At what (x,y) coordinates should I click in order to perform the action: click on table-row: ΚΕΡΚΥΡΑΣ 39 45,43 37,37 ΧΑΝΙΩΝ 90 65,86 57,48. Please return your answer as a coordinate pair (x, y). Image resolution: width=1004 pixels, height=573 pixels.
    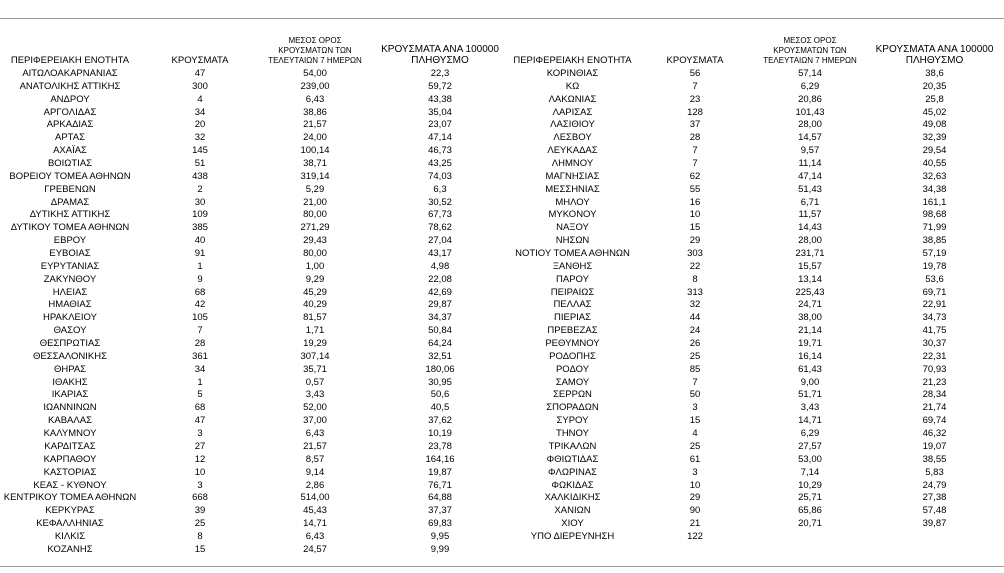
    Looking at the image, I should click on (502, 511).